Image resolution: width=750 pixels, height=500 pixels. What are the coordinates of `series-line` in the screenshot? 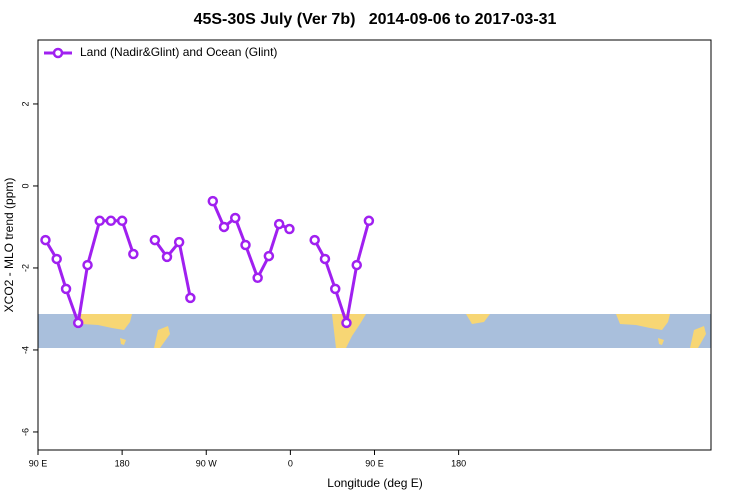 It's located at (207, 262).